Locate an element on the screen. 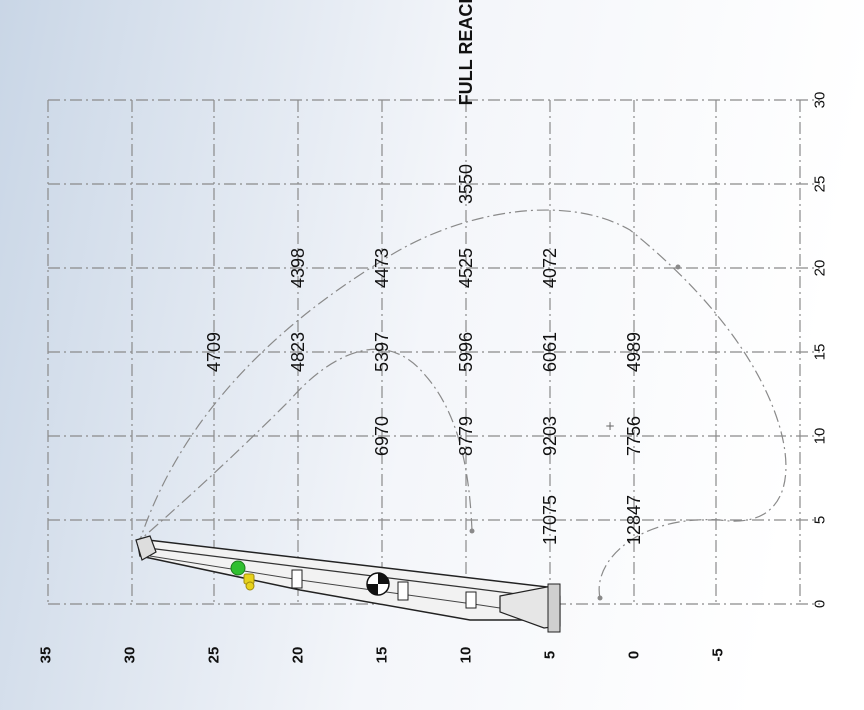 Image resolution: width=864 pixels, height=710 pixels. capacity-label: 4989 is located at coordinates (634, 352).